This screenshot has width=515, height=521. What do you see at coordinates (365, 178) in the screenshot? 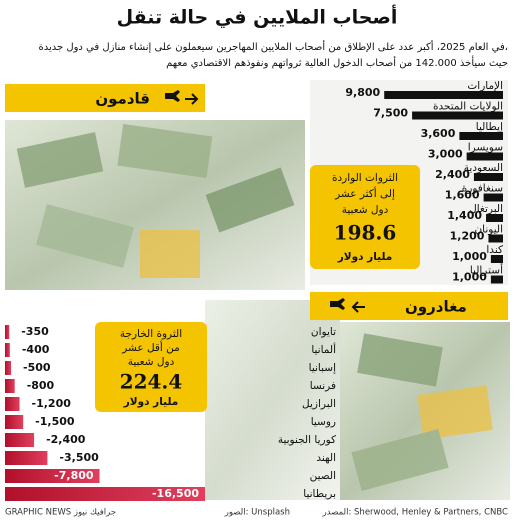
I see `callout-text: الثروات الواردة` at bounding box center [365, 178].